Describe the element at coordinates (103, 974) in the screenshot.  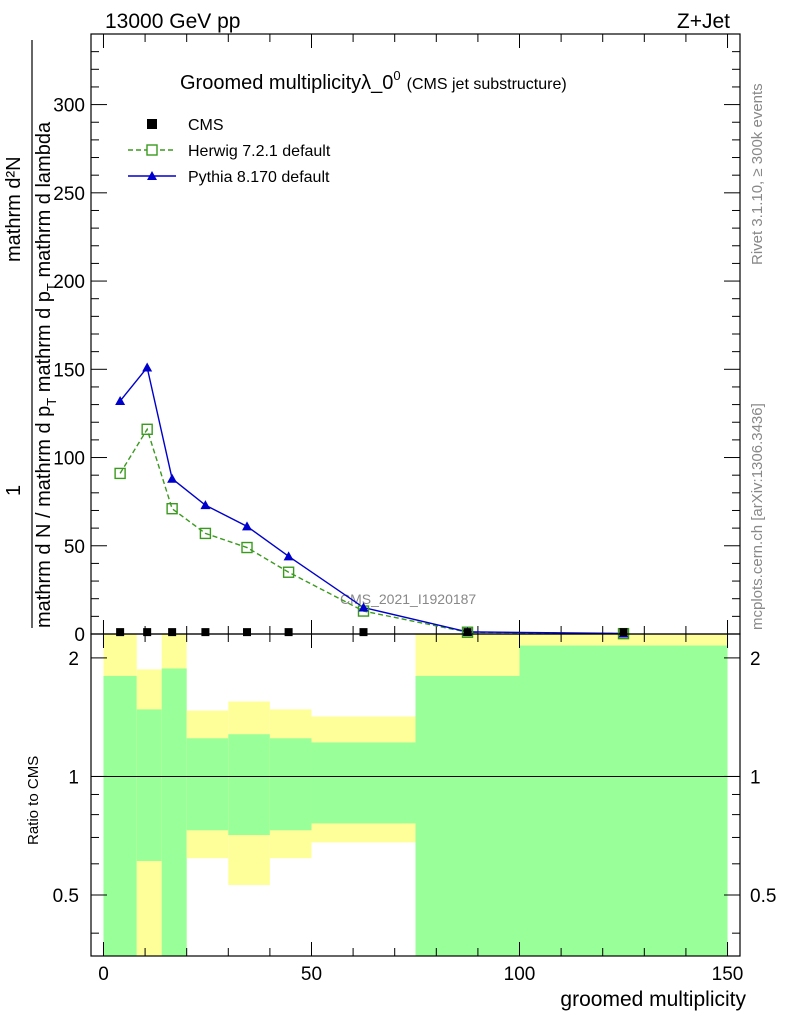
I see `ratio-xtick-label: 0` at that location.